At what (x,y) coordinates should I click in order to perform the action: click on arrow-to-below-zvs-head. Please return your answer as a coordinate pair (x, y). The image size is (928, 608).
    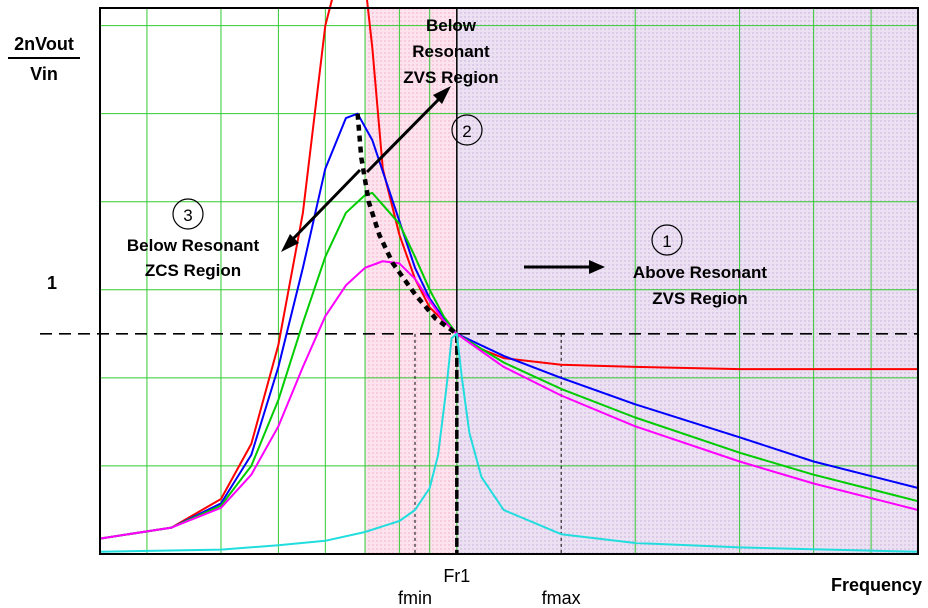
    Looking at the image, I should click on (442, 95).